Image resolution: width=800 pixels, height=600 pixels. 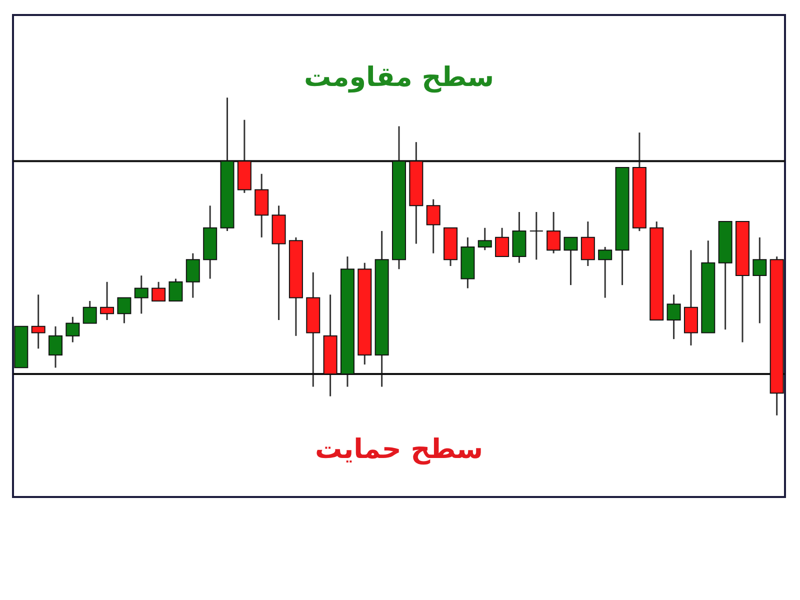 What do you see at coordinates (399, 78) in the screenshot?
I see `ref-line-label: سطح مقاومت` at bounding box center [399, 78].